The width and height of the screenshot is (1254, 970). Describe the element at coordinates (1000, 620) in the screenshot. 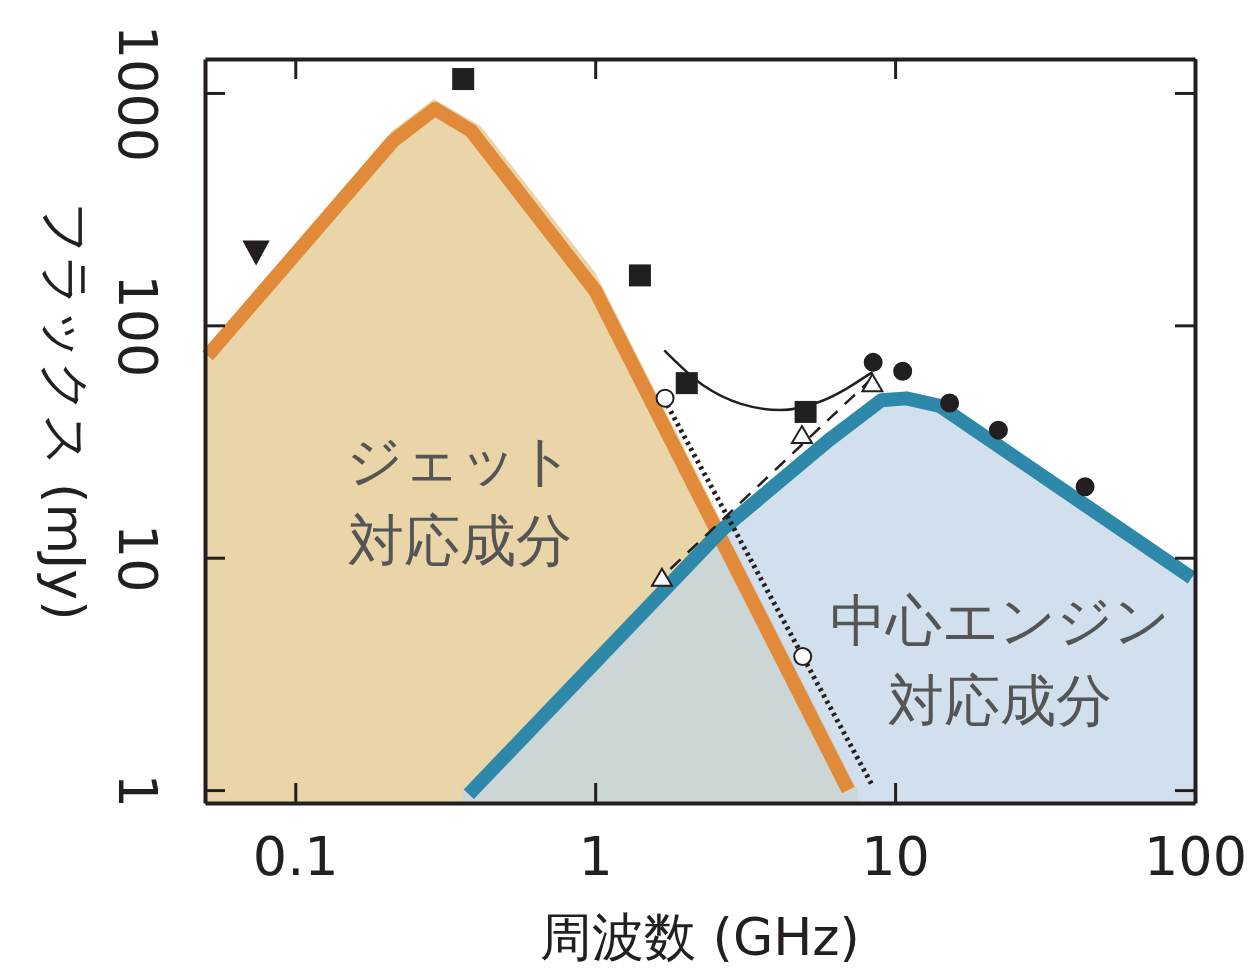

I see `annotation: 中心エンジン` at that location.